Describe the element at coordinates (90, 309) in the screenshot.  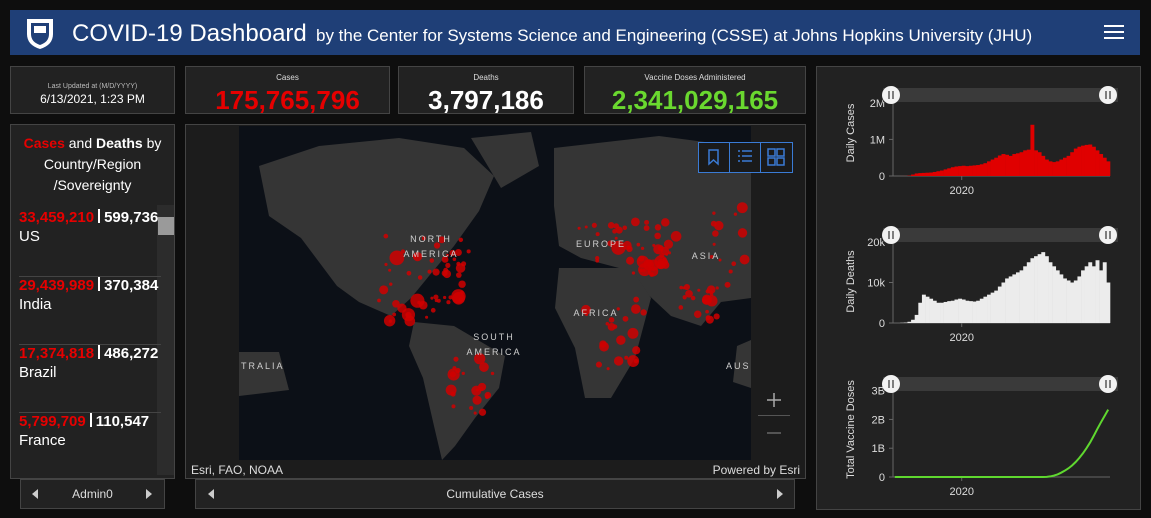
I see `country-item: 29,439,989 370,384 India` at that location.